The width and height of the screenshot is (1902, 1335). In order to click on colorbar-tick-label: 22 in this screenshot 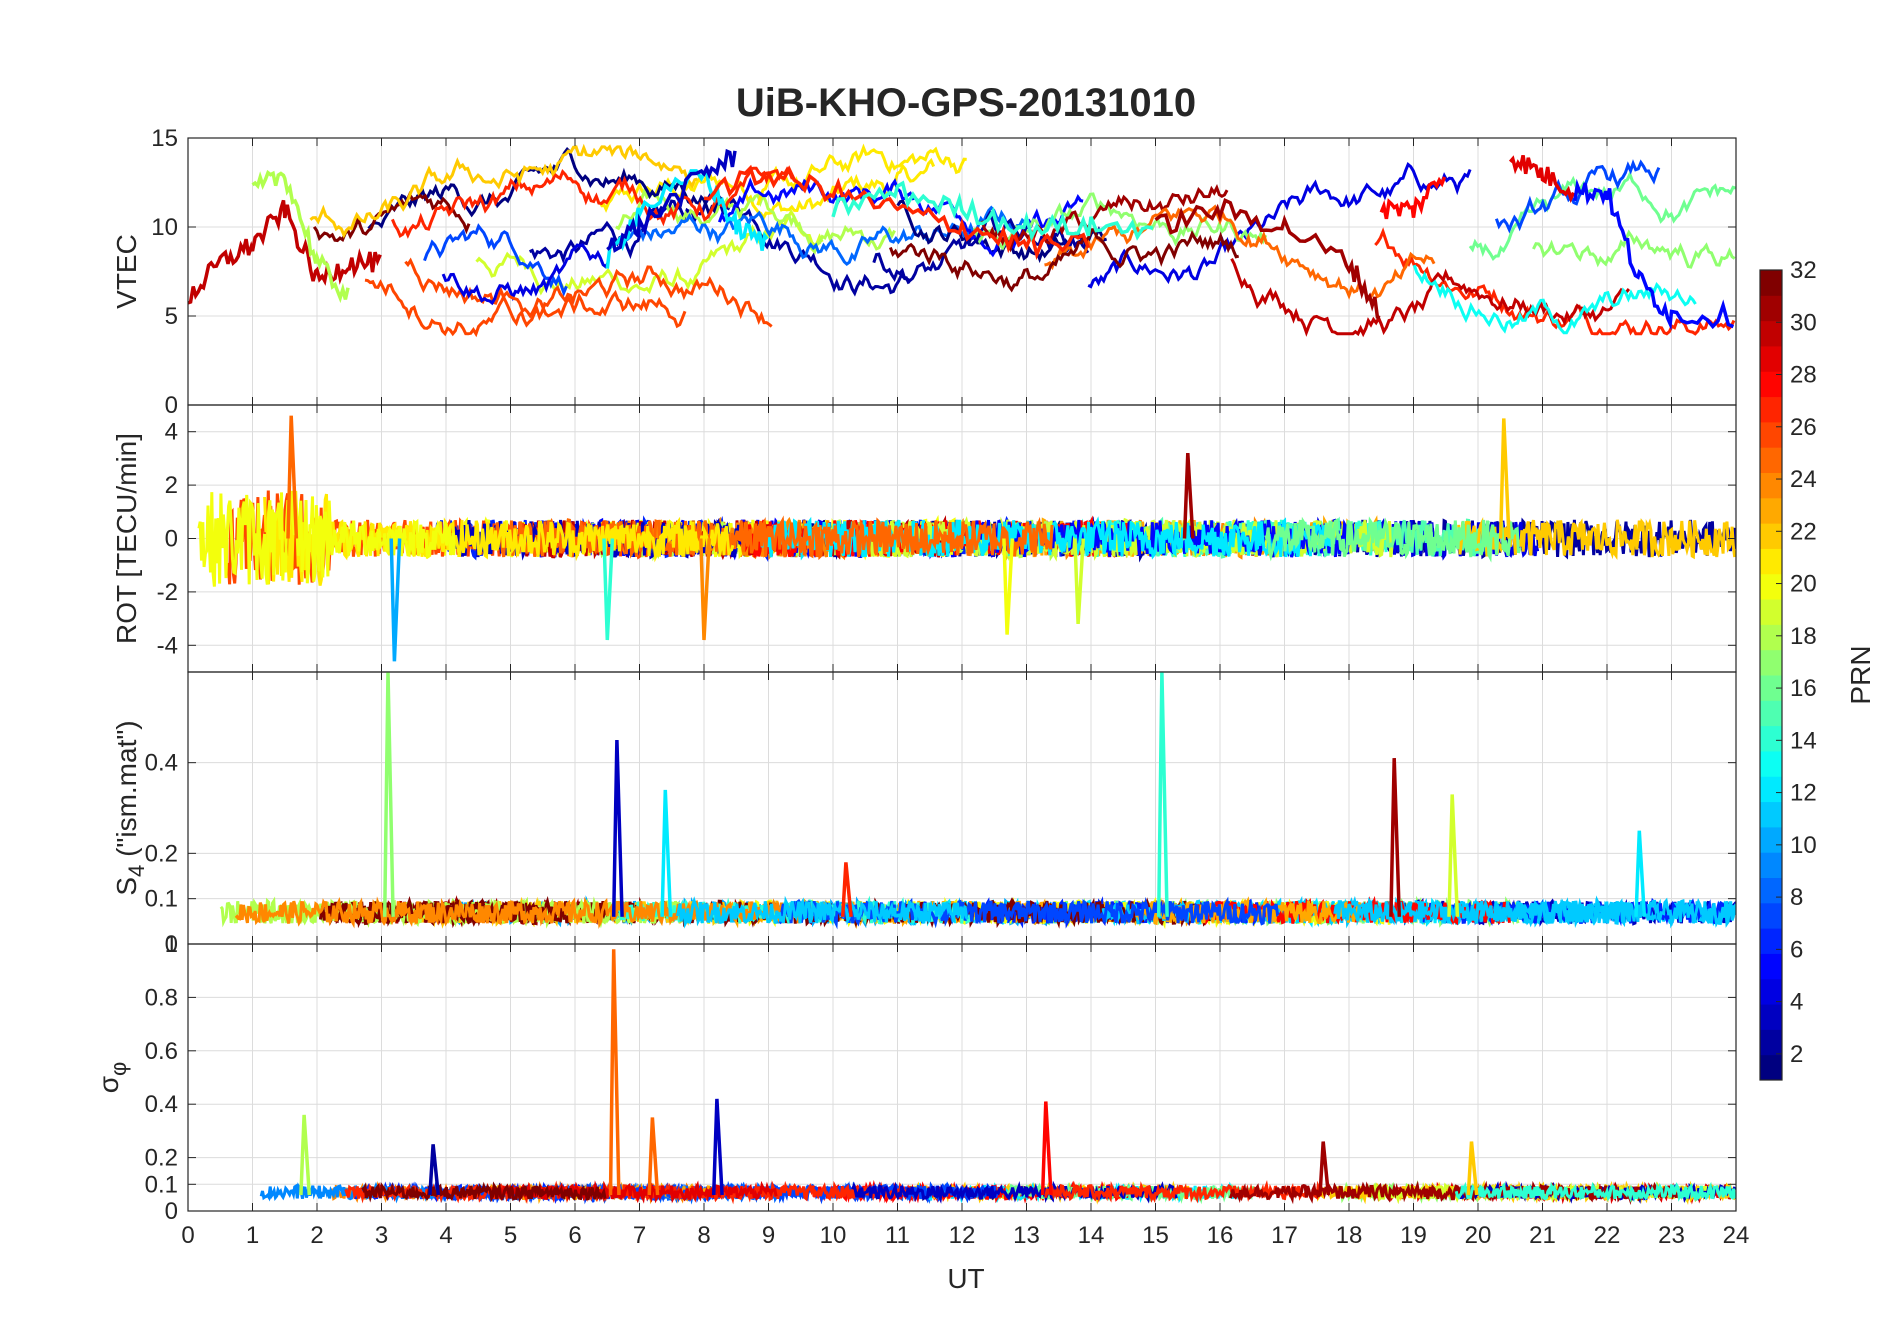, I will do `click(1803, 531)`.